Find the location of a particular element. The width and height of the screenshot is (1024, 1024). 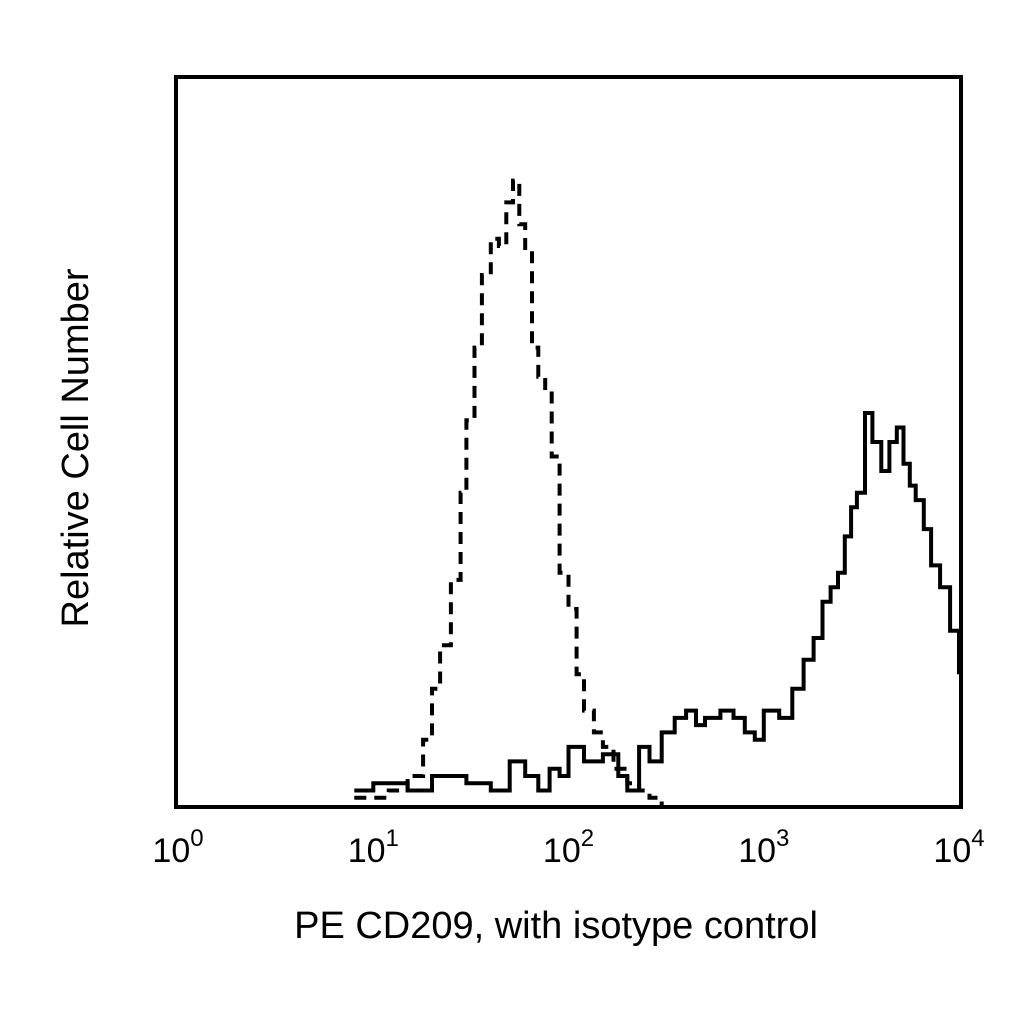

x-axis-label: PE CD209, with isotype control is located at coordinates (556, 926).